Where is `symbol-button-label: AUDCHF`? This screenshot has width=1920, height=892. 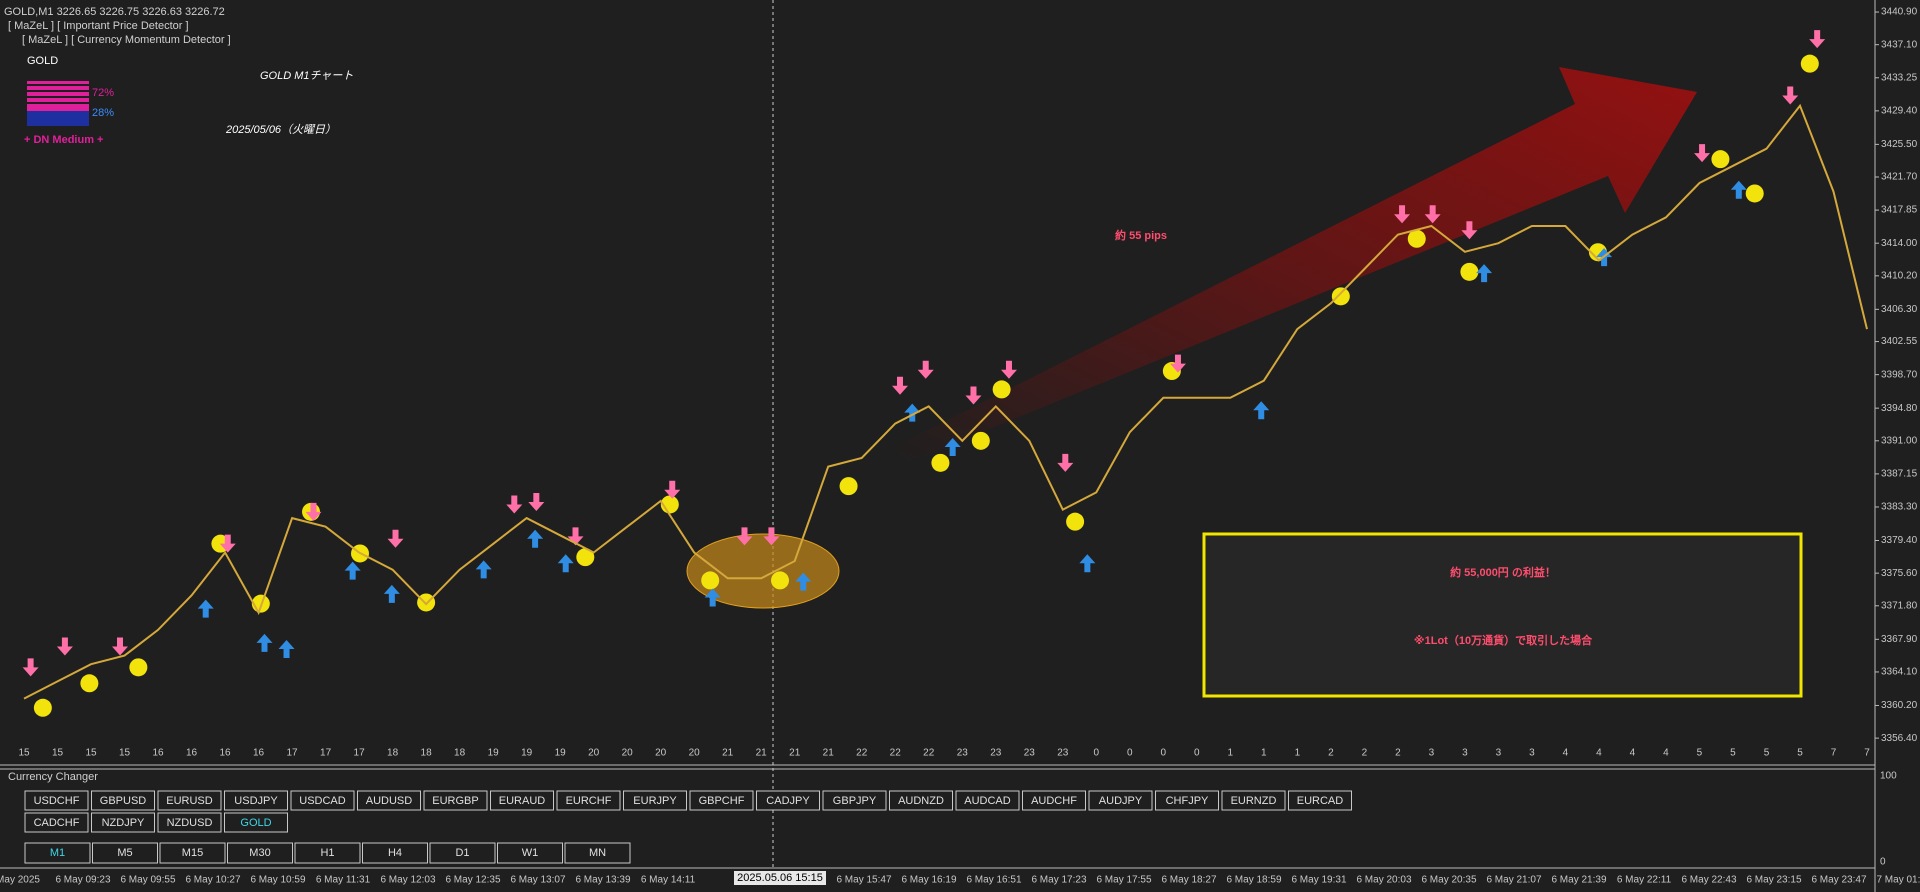 symbol-button-label: AUDCHF is located at coordinates (1054, 801).